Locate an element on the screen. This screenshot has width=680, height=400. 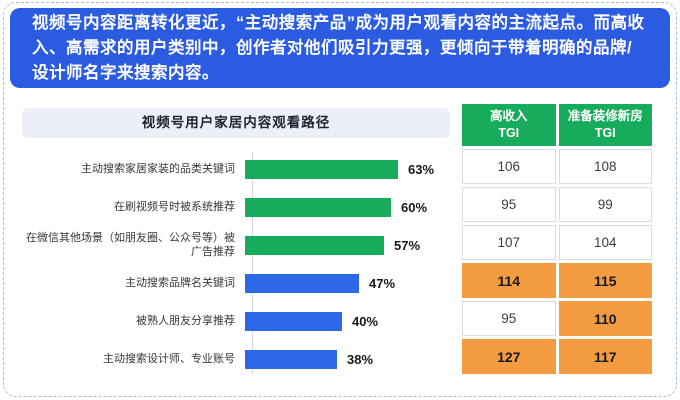
bar-row: 主动搜索家居家装的品类关键词 63% is located at coordinates (238, 169).